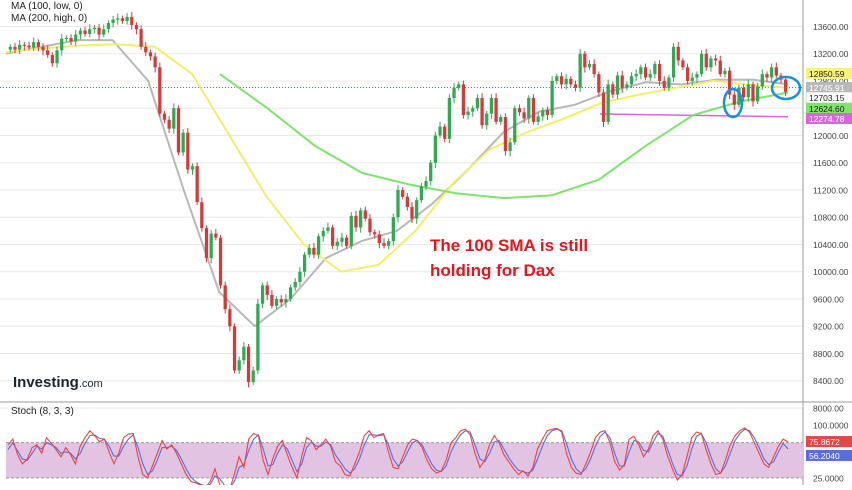  I want to click on price-tick-label: 13600.00, so click(831, 27).